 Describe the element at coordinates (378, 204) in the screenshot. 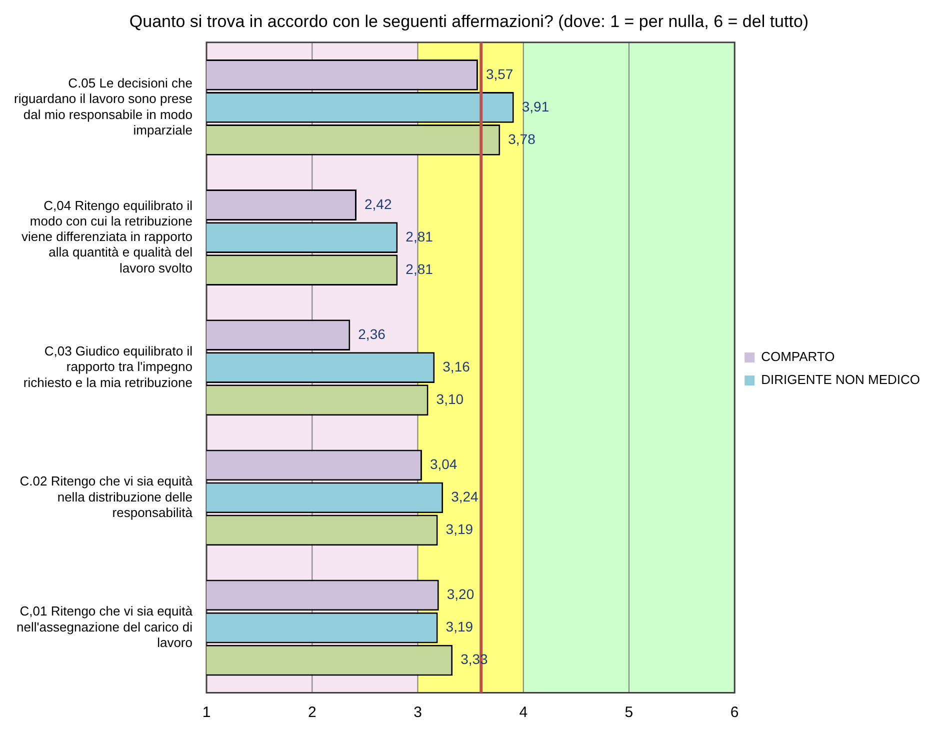

I see `data-label: 2,42` at that location.